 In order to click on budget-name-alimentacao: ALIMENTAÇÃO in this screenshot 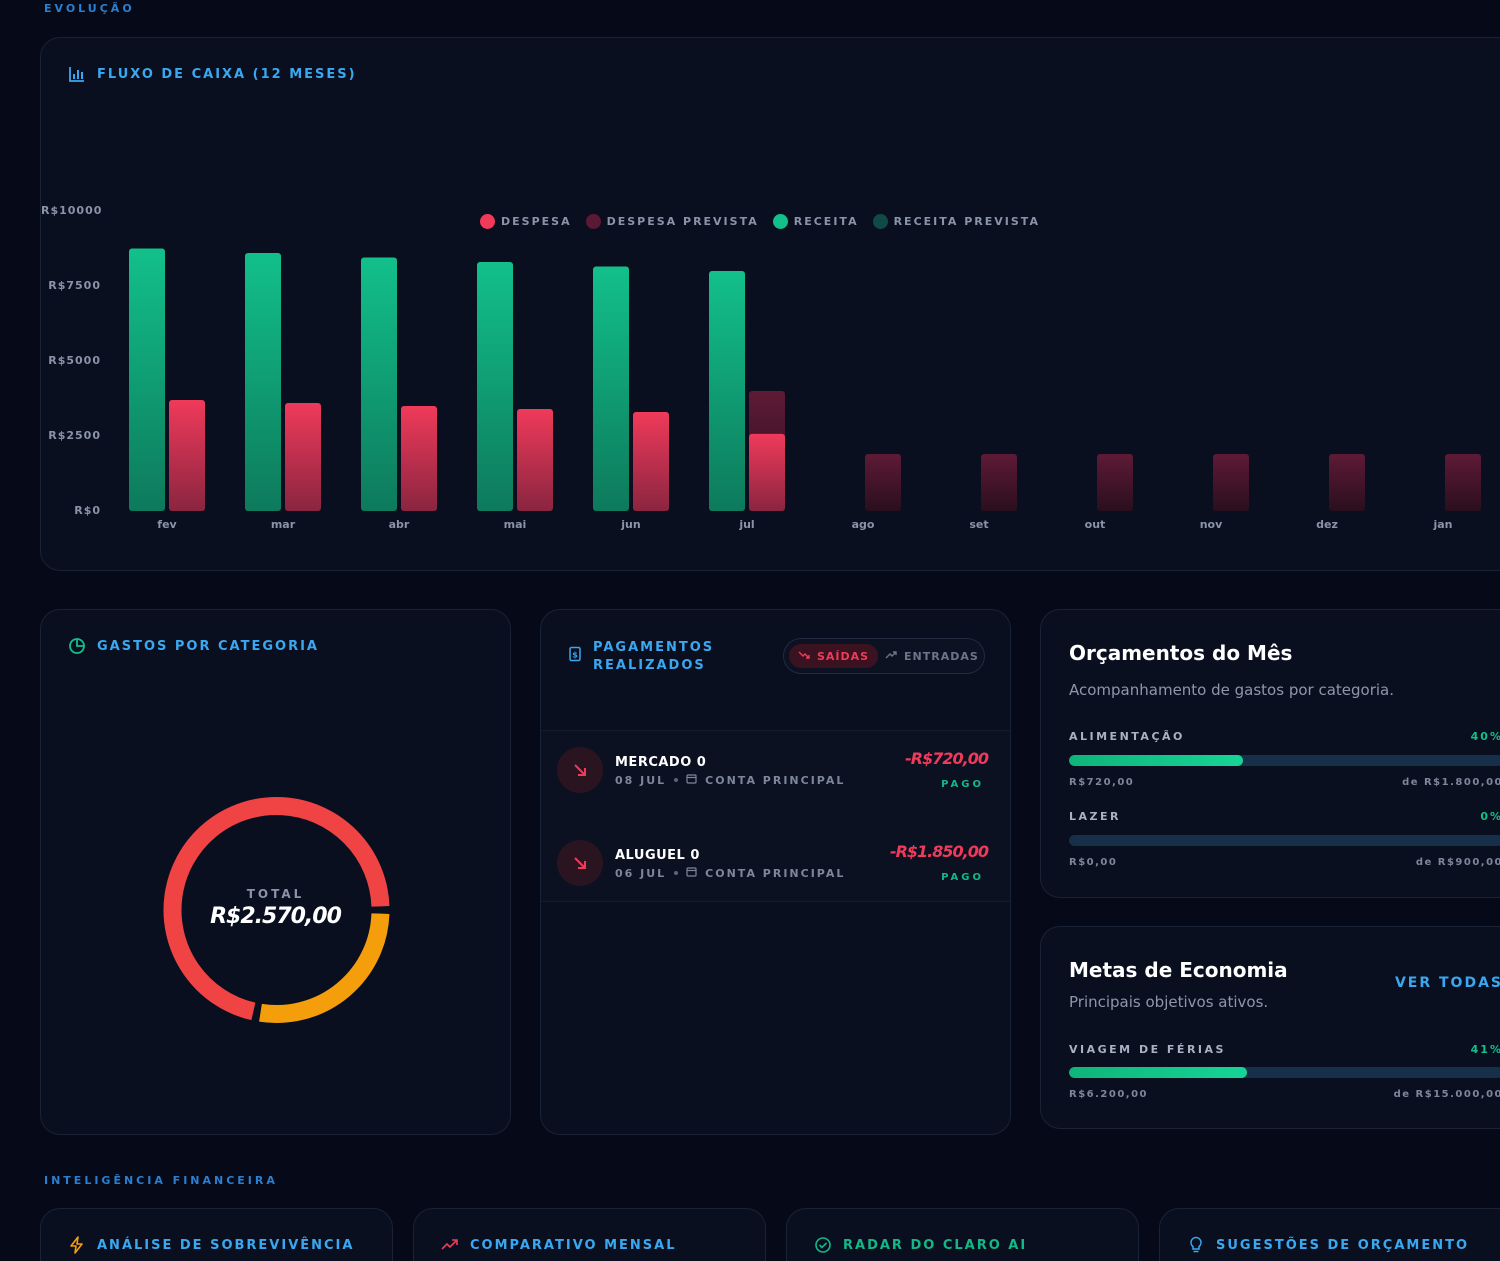, I will do `click(1127, 736)`.